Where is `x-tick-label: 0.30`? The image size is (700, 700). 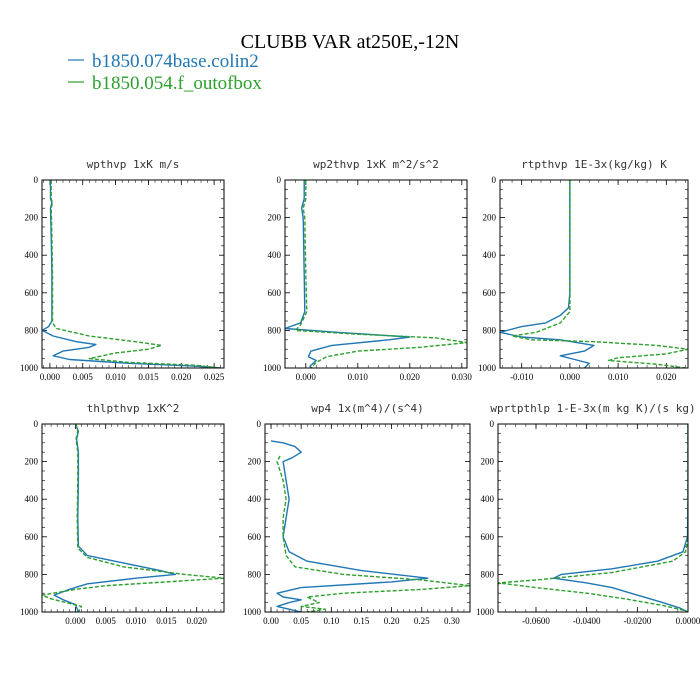 x-tick-label: 0.30 is located at coordinates (452, 621).